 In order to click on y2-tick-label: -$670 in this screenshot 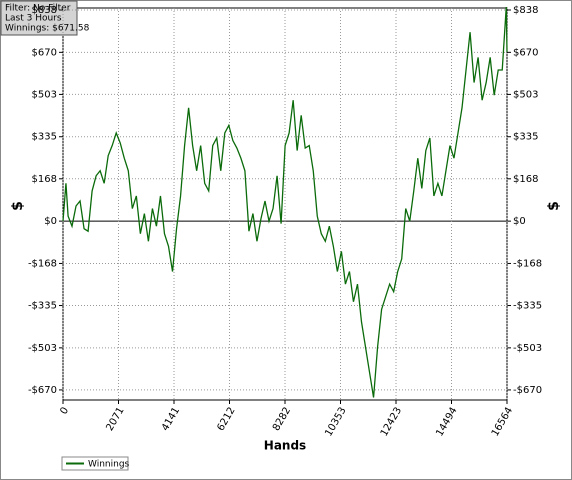, I will do `click(527, 390)`.